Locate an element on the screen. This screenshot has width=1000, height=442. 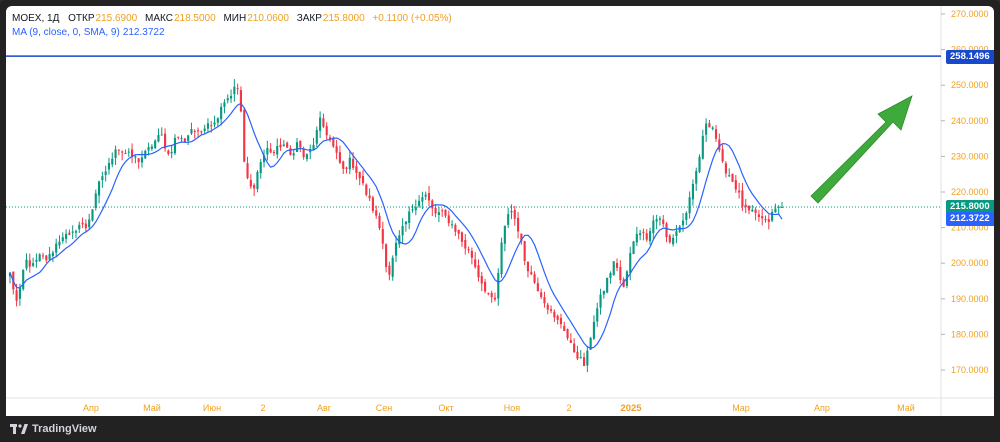
time-tick-label: Апр is located at coordinates (822, 408).